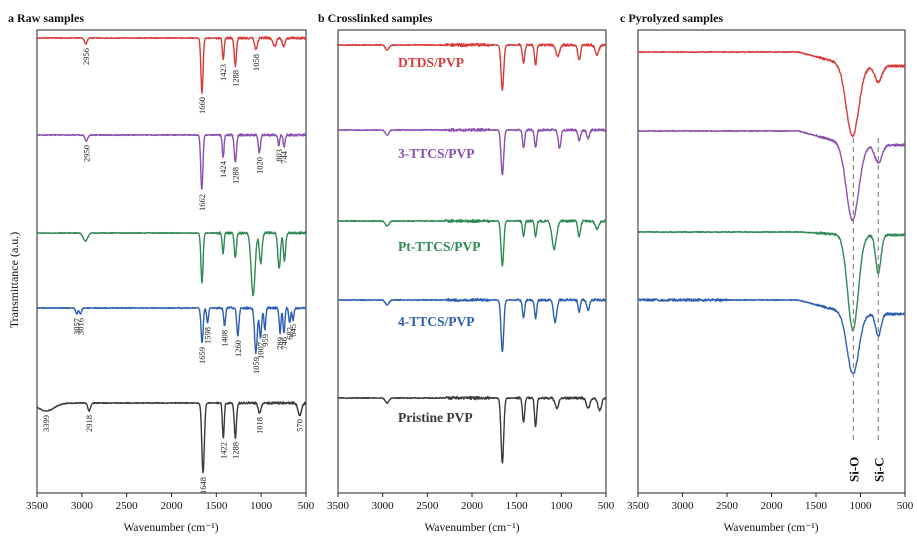 Image resolution: width=917 pixels, height=537 pixels. I want to click on peak-label: 1659, so click(202, 355).